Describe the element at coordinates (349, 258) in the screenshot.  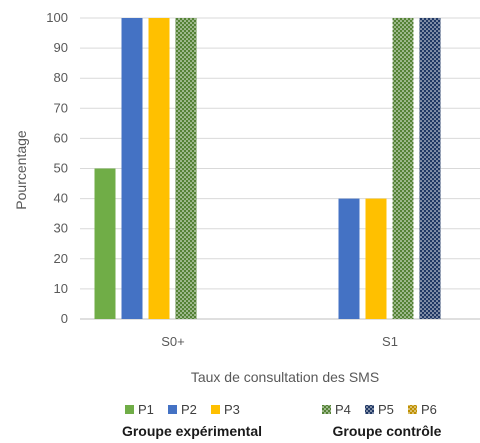
I see `bar-p2-s1` at that location.